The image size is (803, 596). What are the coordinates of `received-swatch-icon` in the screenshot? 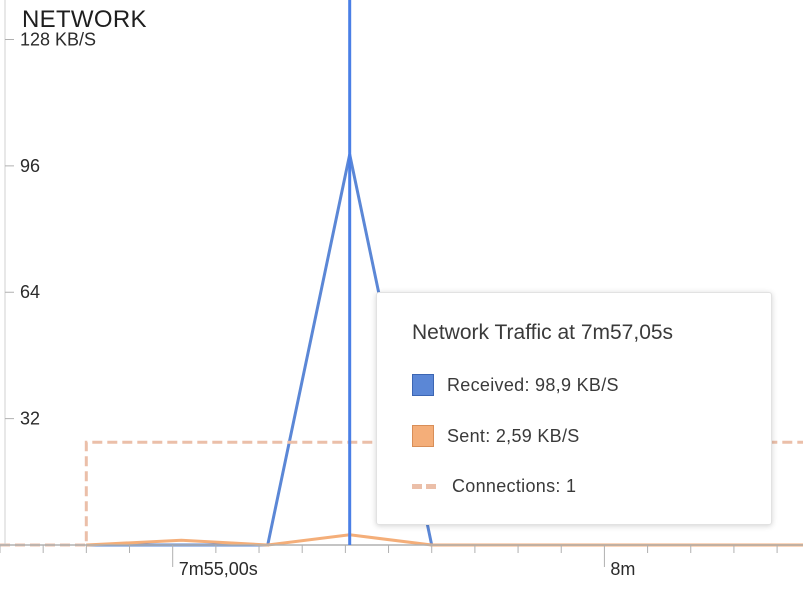 It's located at (423, 385).